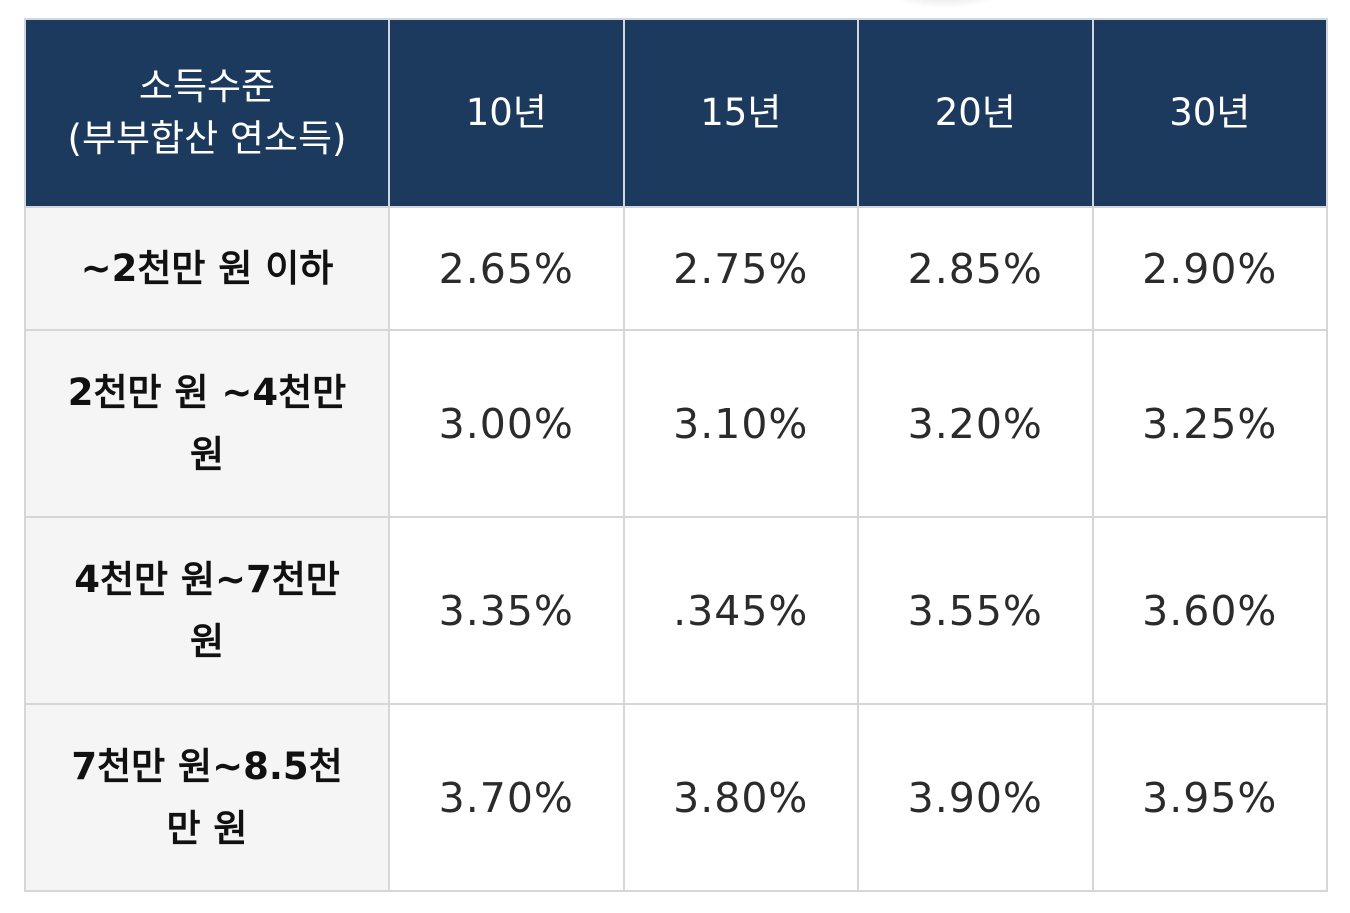  Describe the element at coordinates (207, 423) in the screenshot. I see `income-bracket-cell: 2천만 원 ~4천만 원` at that location.